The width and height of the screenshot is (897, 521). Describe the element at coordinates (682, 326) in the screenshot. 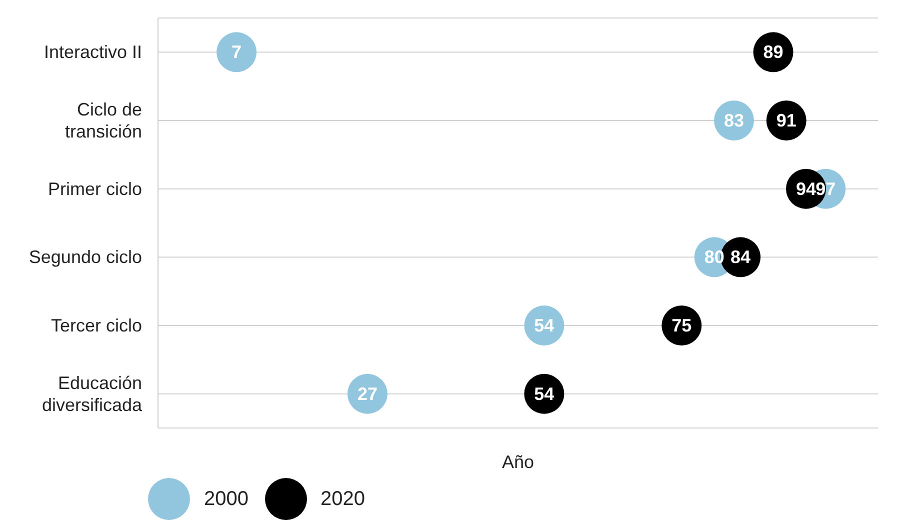

I see `data-label: 75` at that location.